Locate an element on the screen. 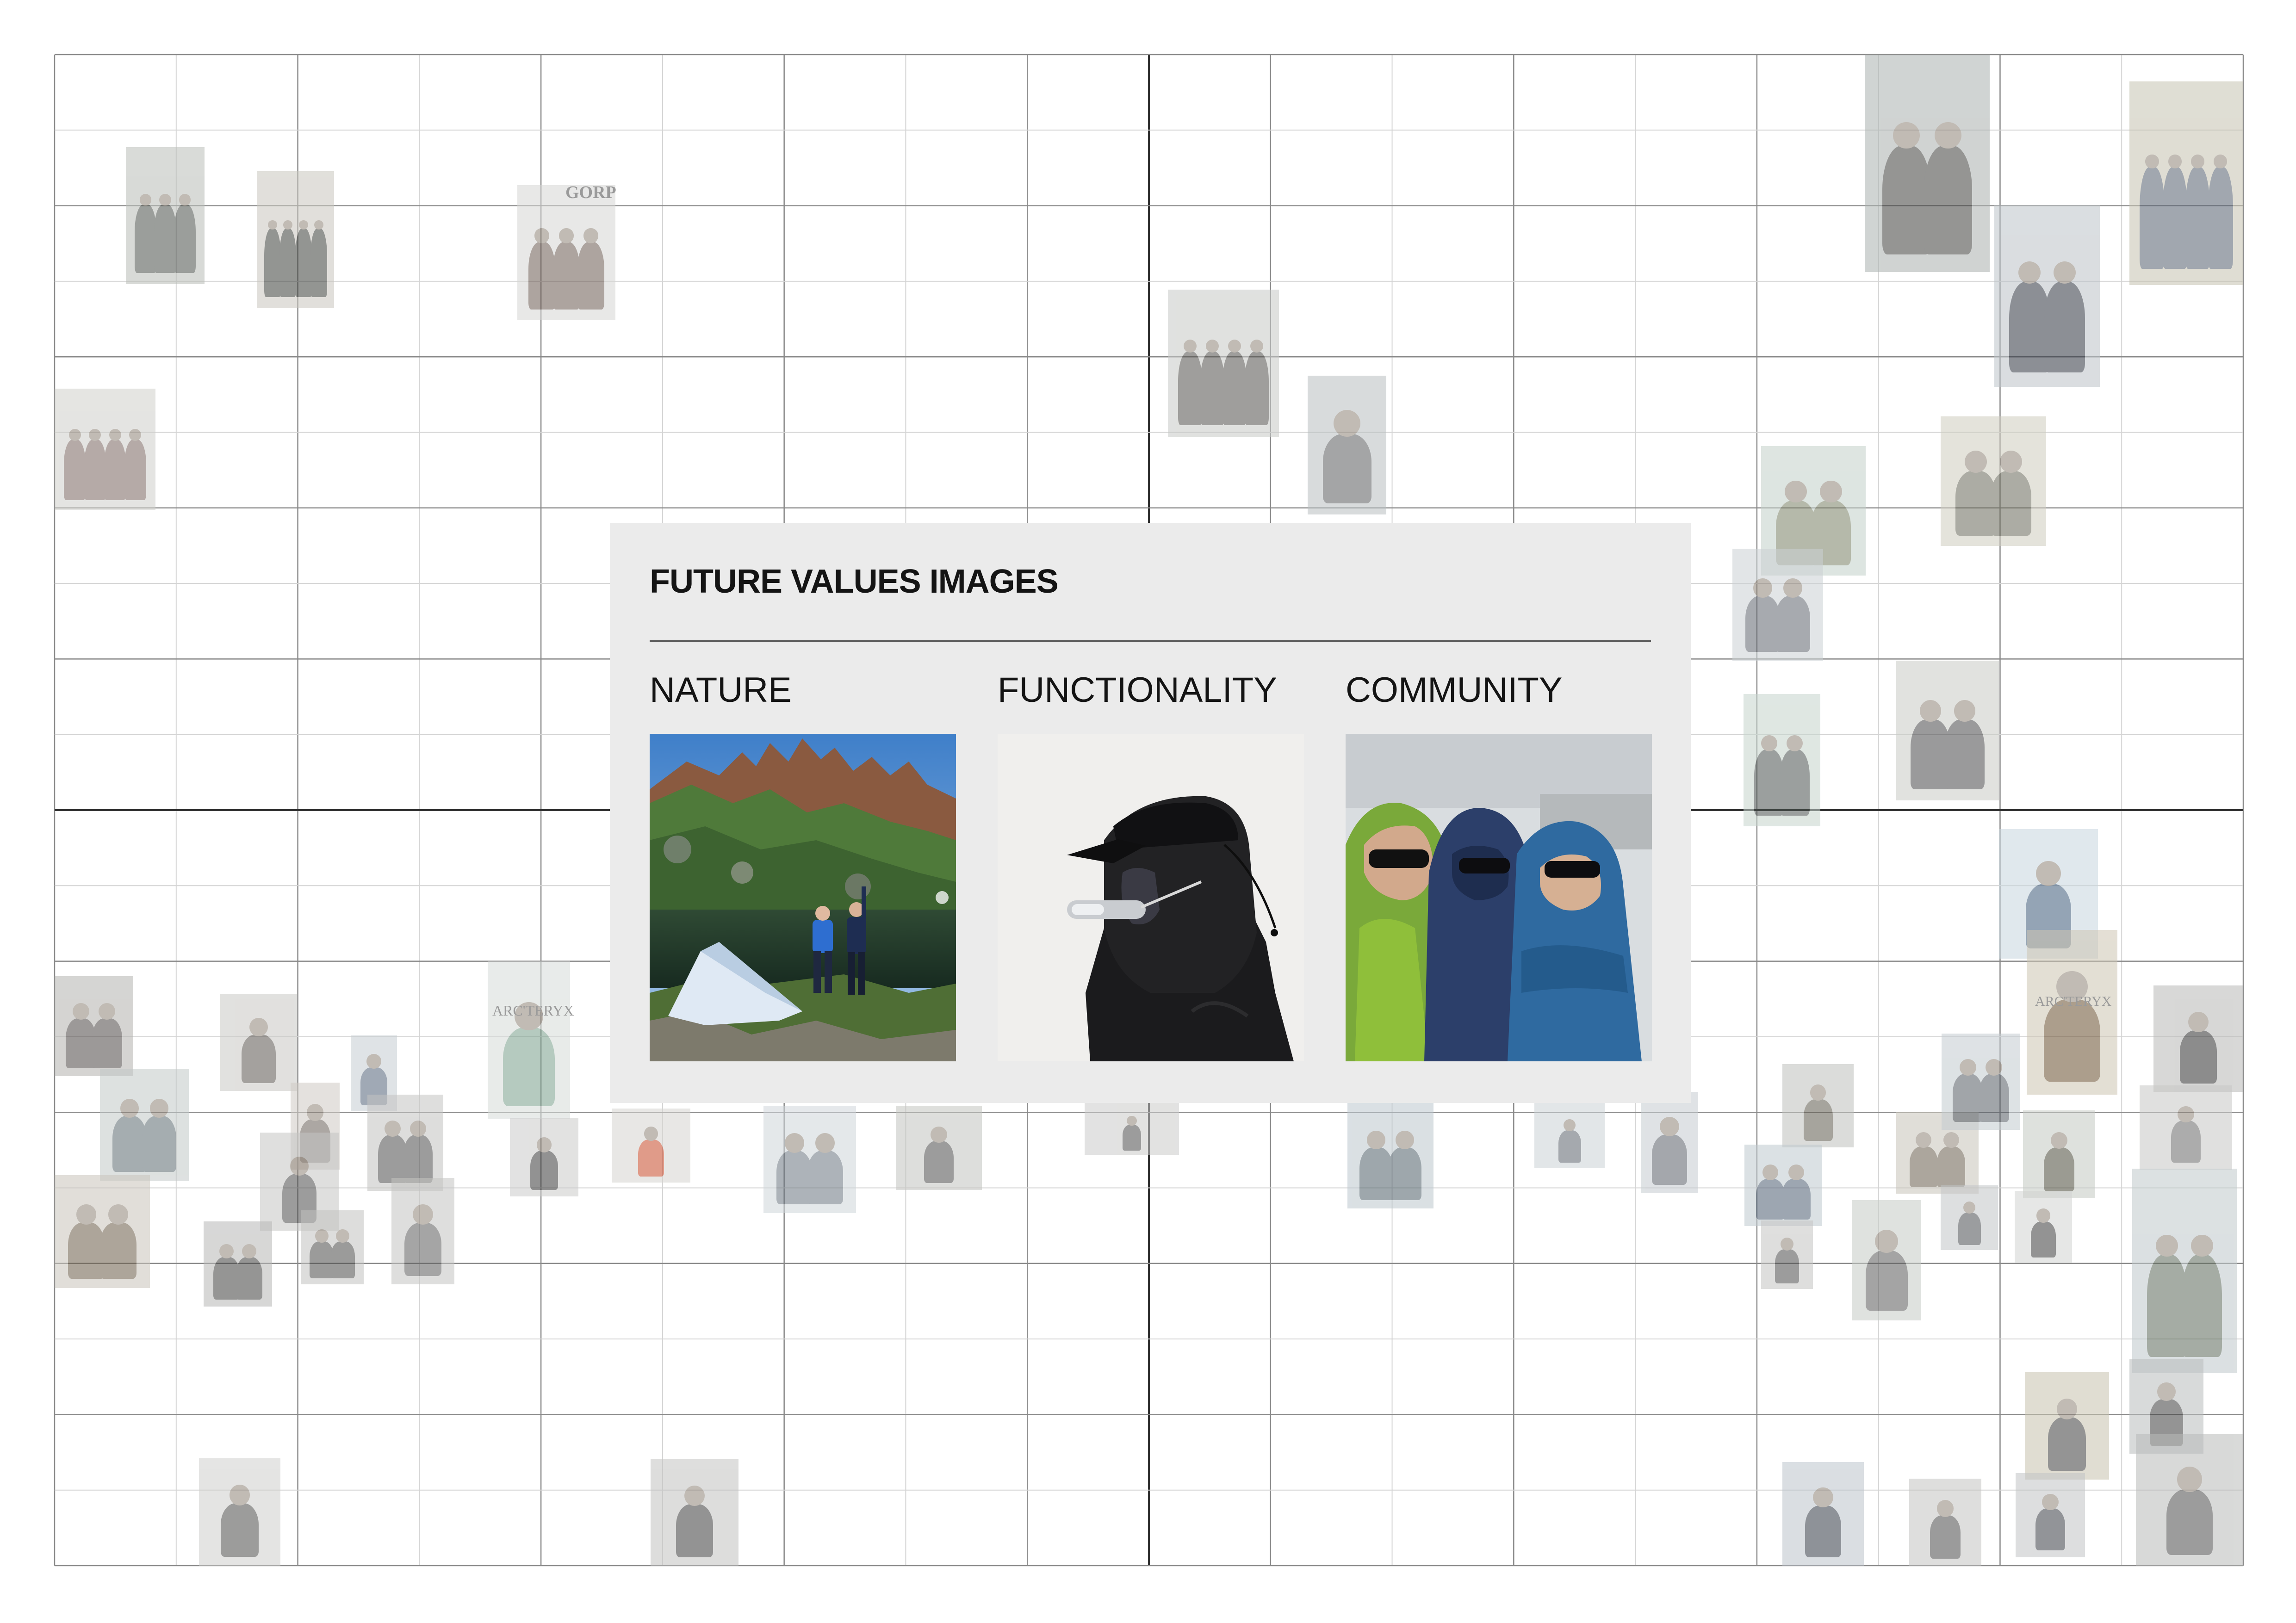  panel-title: FUTURE VALUES IMAGES is located at coordinates (855, 581).